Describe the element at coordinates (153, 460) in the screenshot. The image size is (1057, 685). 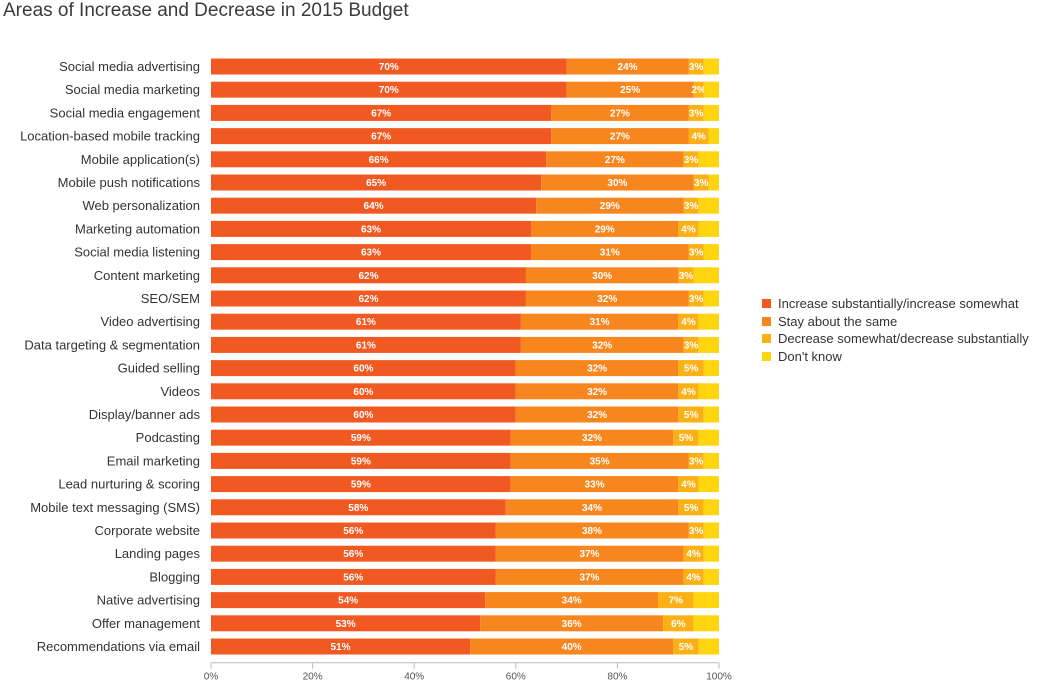
I see `category-label: Email marketing` at that location.